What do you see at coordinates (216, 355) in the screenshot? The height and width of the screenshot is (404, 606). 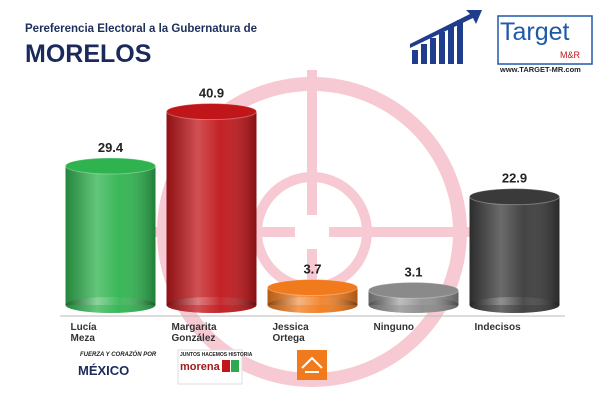 I see `party-text: JUNTOS HACEMOS HISTORIA` at bounding box center [216, 355].